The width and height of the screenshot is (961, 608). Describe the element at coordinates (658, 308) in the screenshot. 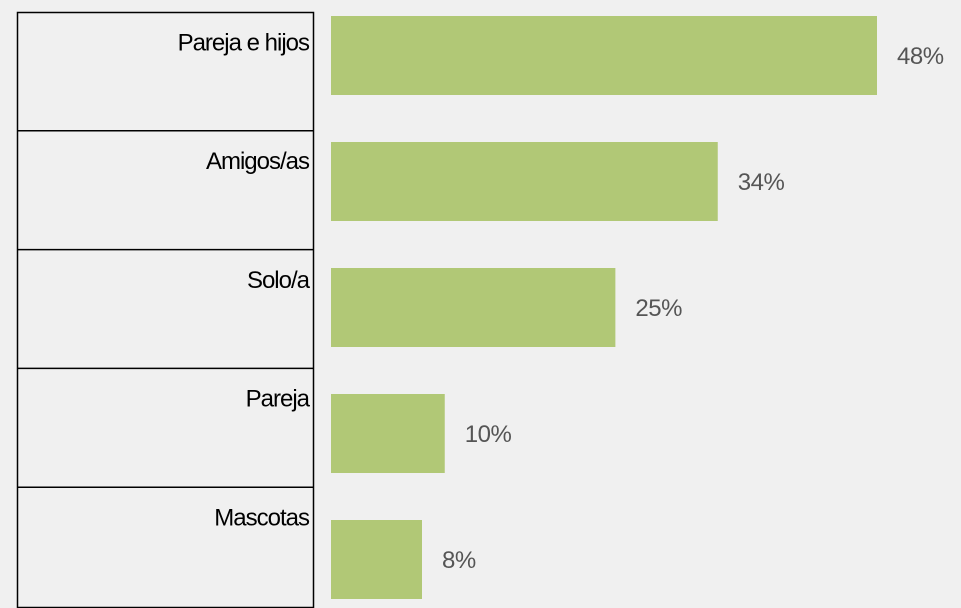

I see `value-label: 25%` at that location.